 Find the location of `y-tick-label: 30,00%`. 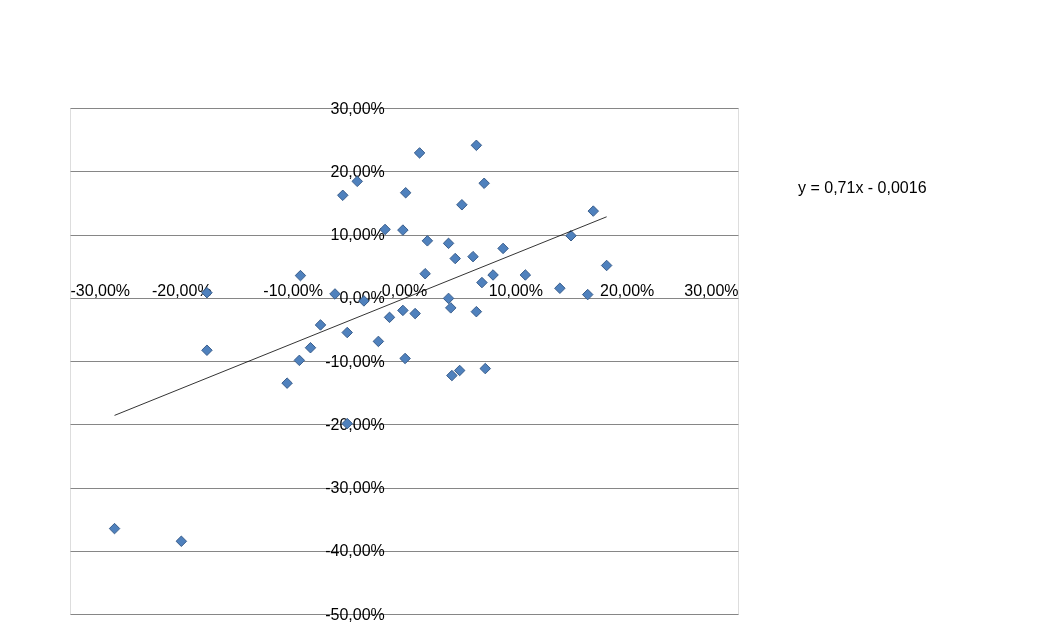

y-tick-label: 30,00% is located at coordinates (357, 108).